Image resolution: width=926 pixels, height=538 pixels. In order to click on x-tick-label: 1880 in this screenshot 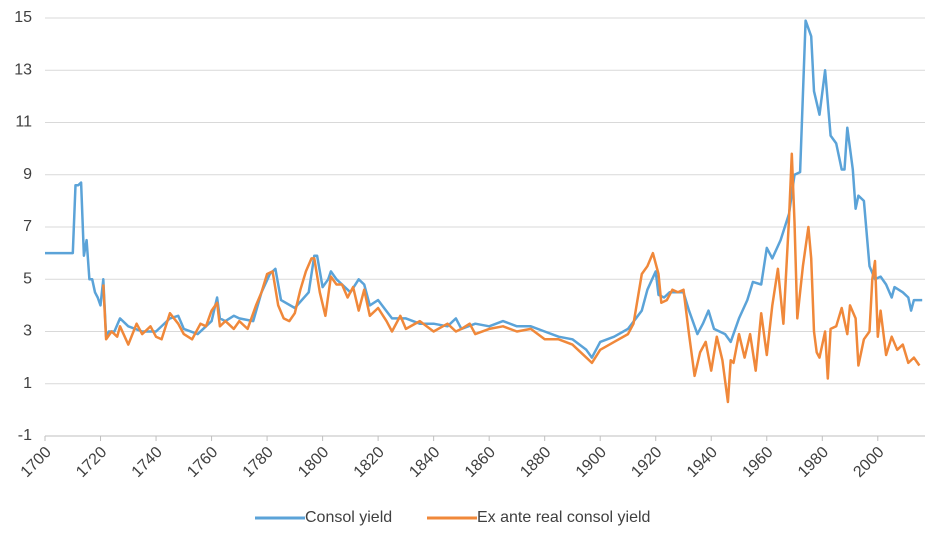, I will do `click(535, 462)`.